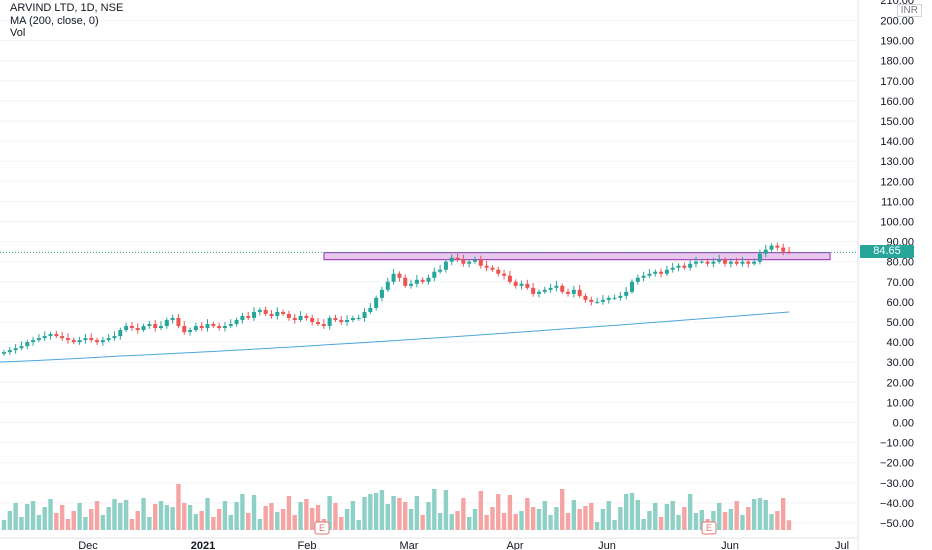 This screenshot has height=550, width=932. I want to click on currency-badge: INR, so click(909, 10).